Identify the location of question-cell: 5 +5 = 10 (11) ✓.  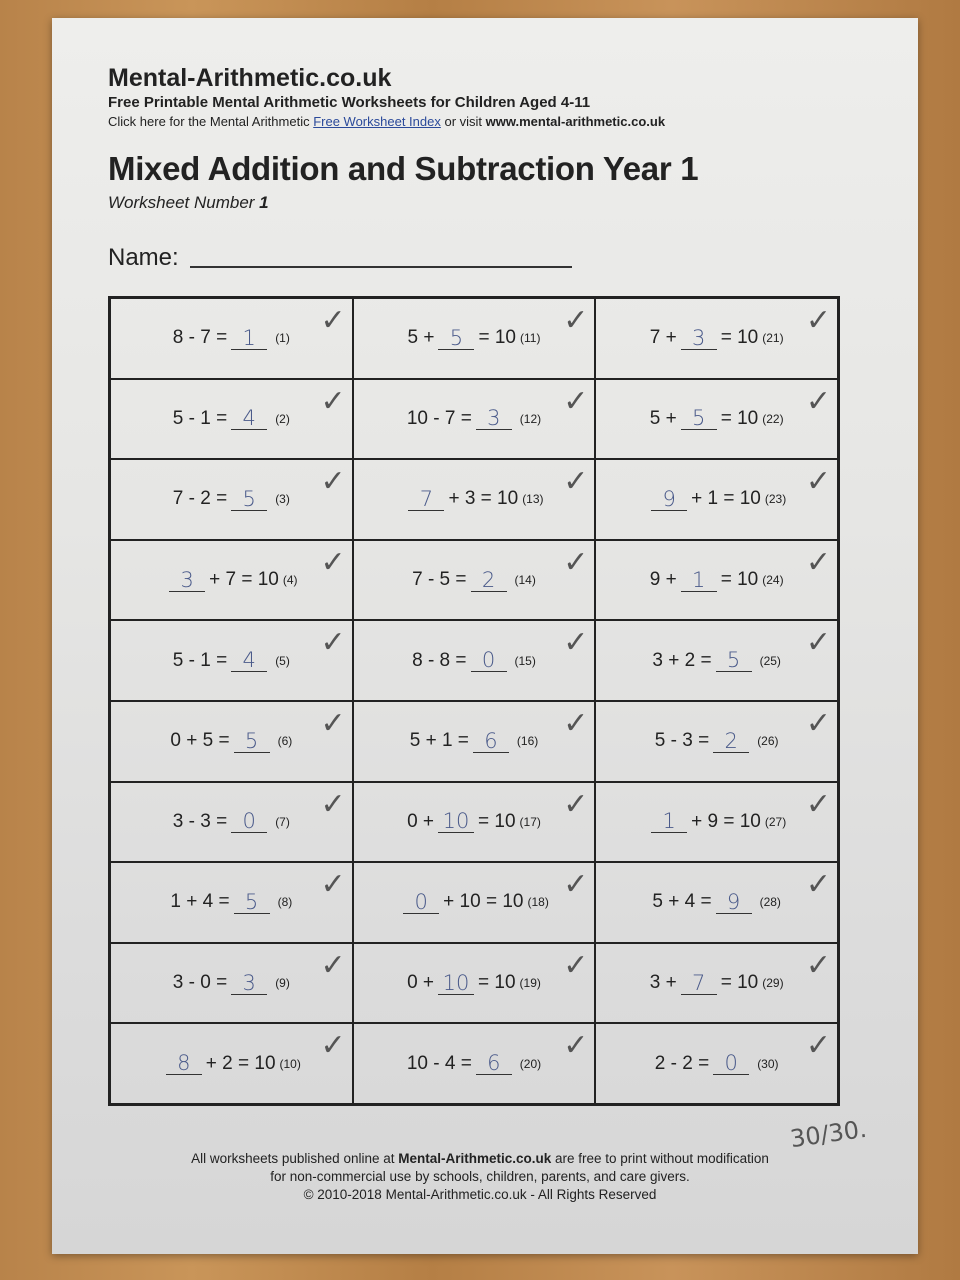
(474, 338).